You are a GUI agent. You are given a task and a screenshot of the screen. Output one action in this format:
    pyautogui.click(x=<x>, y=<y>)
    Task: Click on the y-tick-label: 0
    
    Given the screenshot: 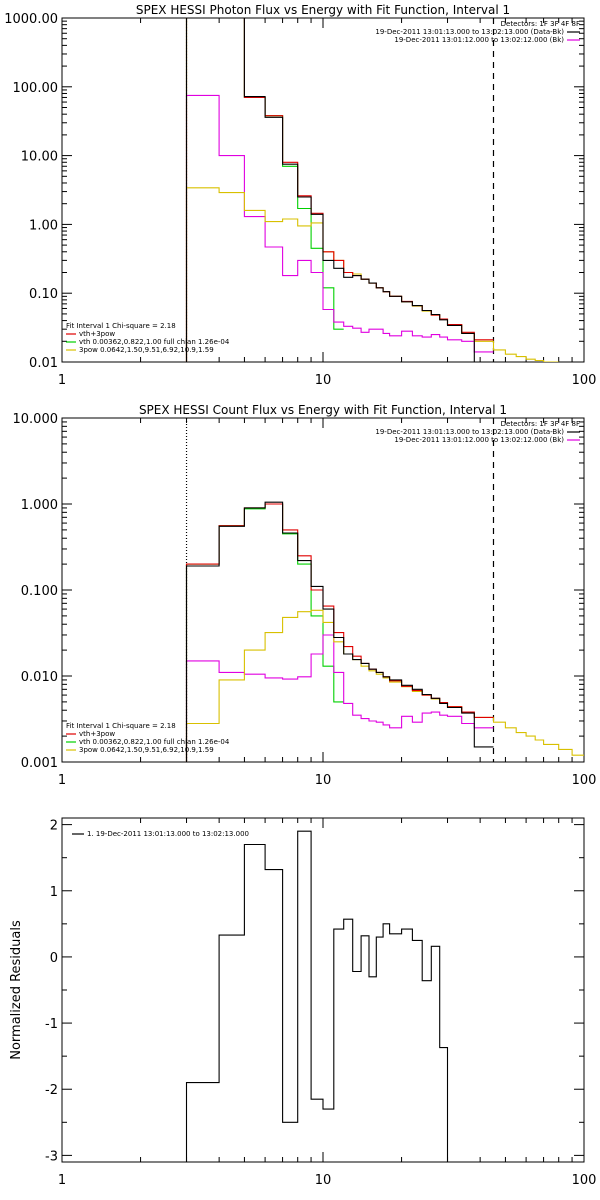 What is the action you would take?
    pyautogui.click(x=54, y=958)
    